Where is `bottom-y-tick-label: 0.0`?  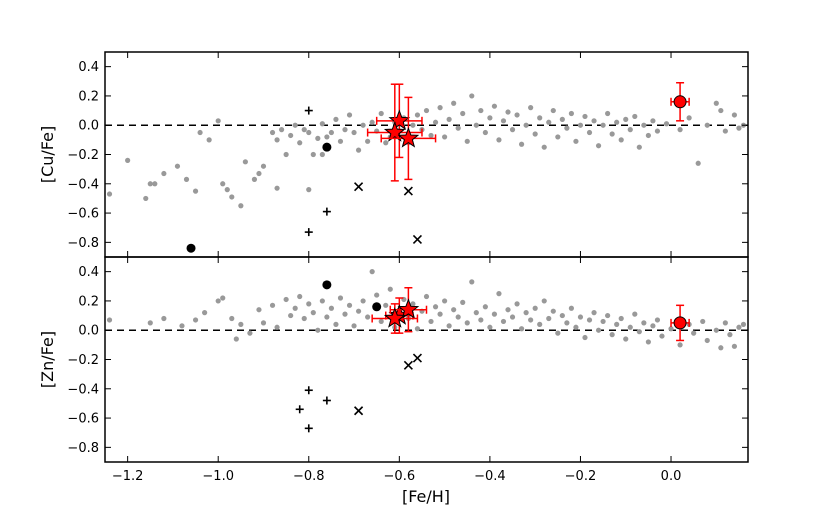 bottom-y-tick-label: 0.0 is located at coordinates (88, 331).